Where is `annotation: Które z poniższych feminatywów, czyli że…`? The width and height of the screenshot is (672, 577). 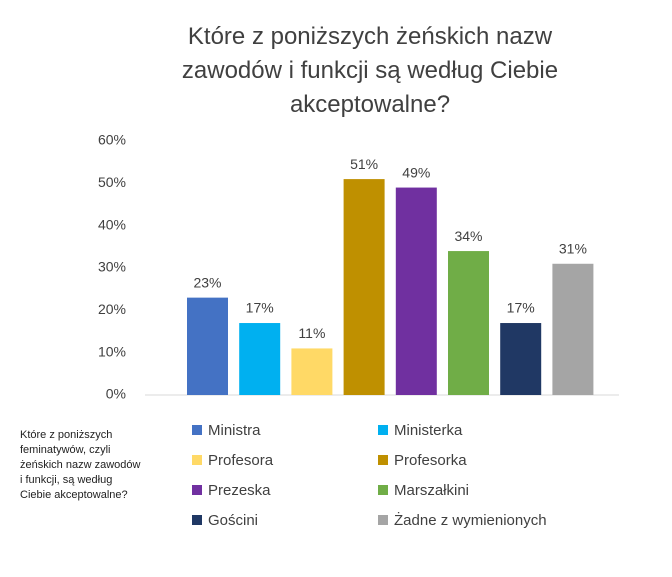 annotation: Które z poniższych feminatywów, czyli że… is located at coordinates (80, 465).